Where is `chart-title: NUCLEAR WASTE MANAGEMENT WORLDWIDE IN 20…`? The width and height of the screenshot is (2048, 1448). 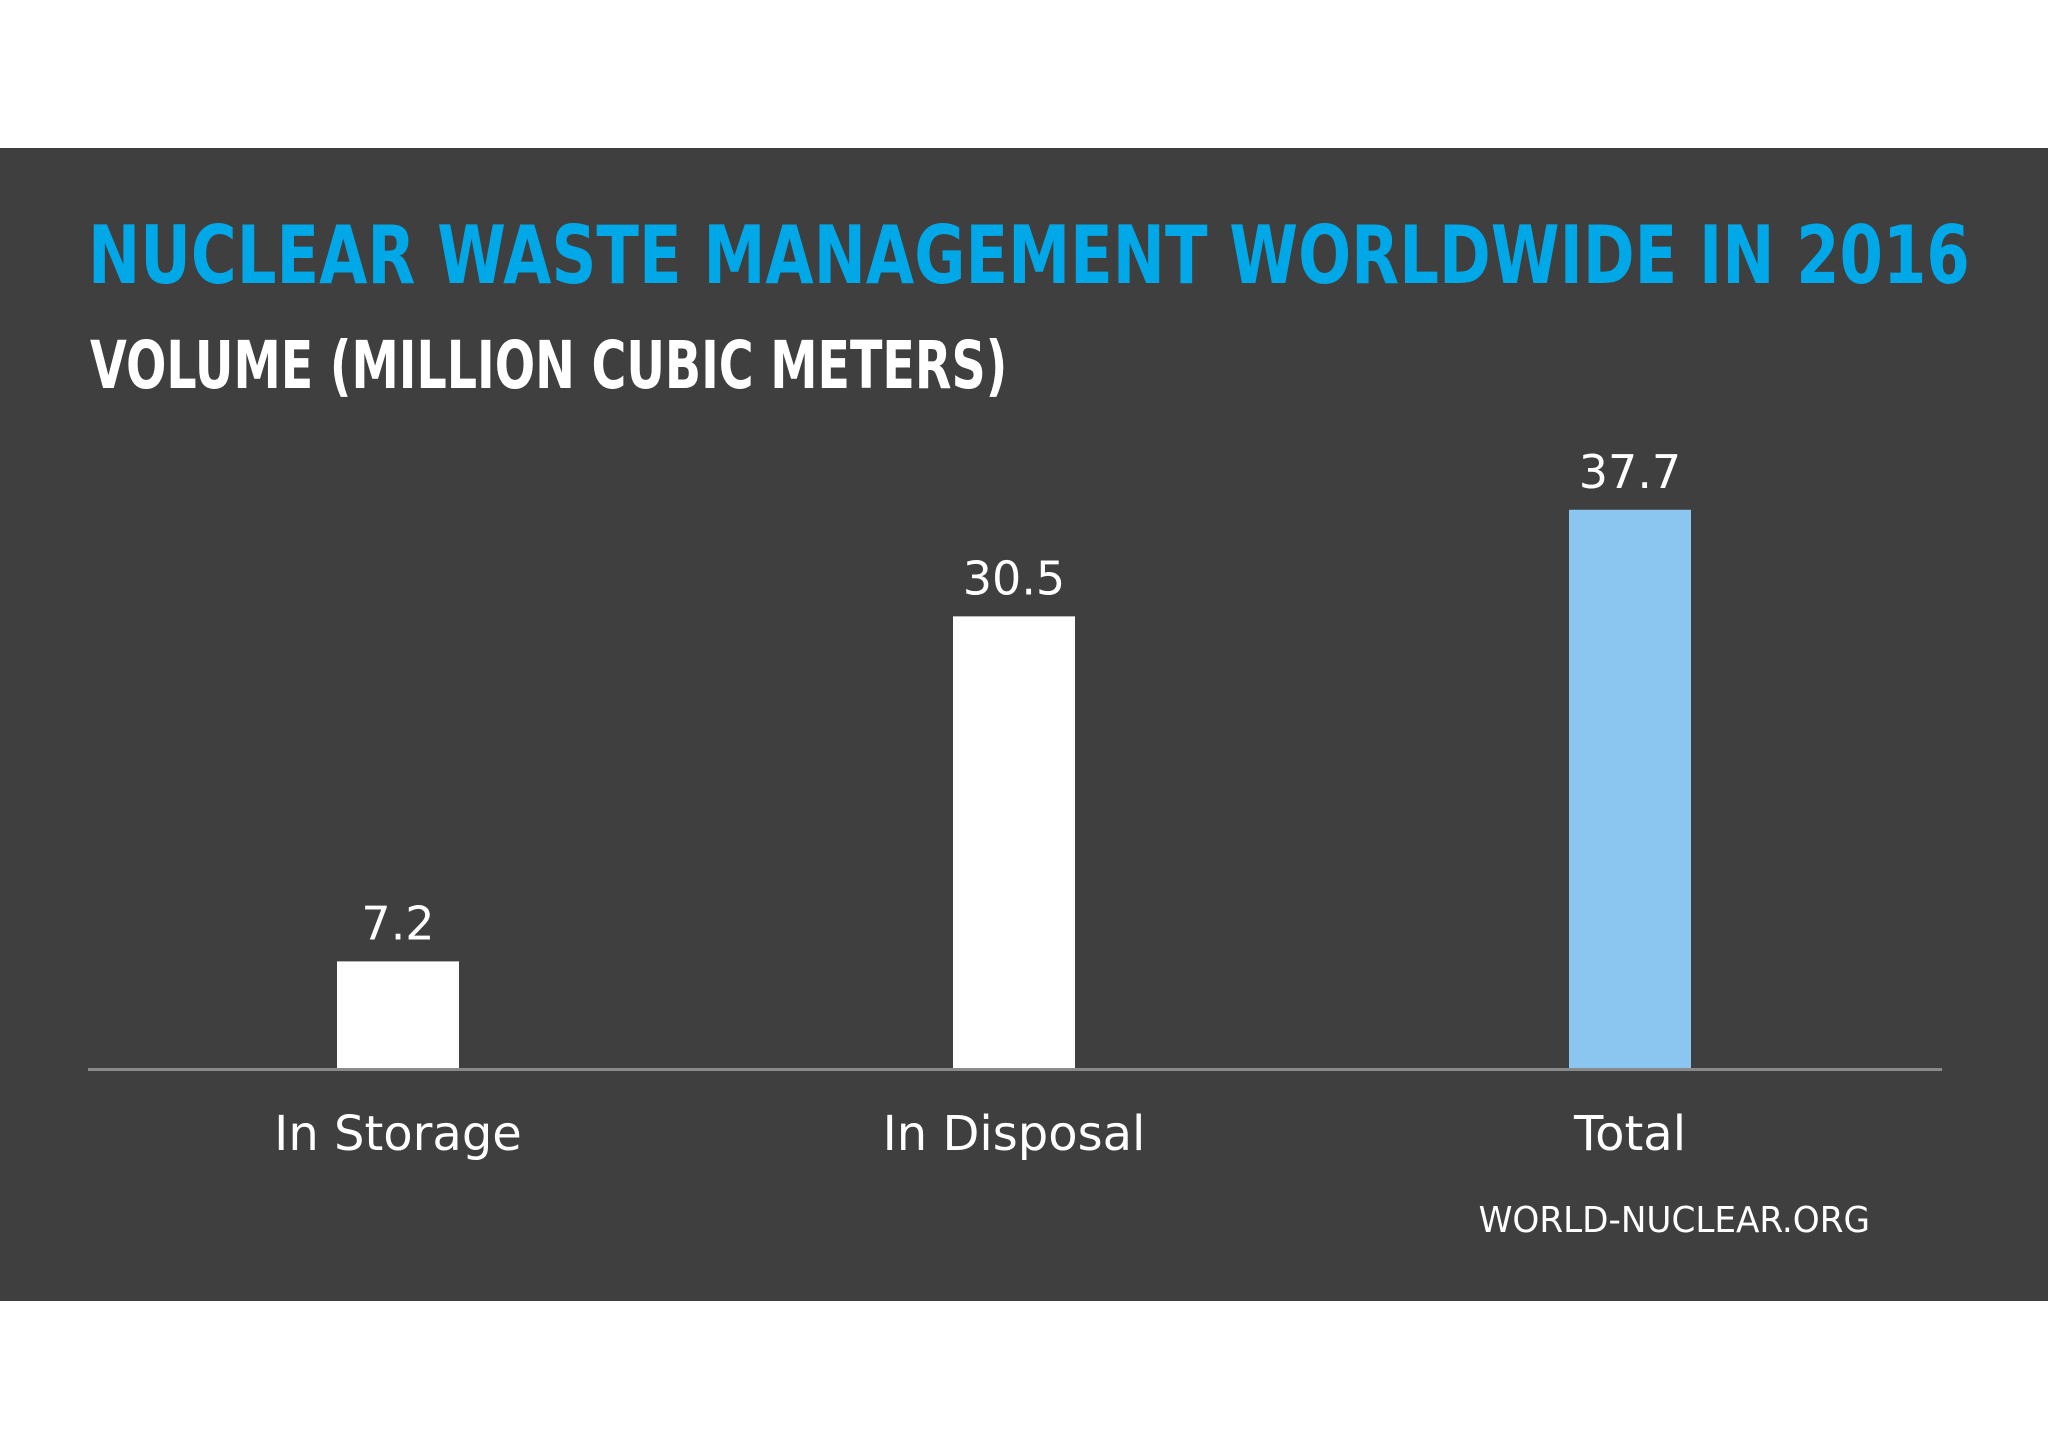 chart-title: NUCLEAR WASTE MANAGEMENT WORLDWIDE IN 20… is located at coordinates (1029, 255).